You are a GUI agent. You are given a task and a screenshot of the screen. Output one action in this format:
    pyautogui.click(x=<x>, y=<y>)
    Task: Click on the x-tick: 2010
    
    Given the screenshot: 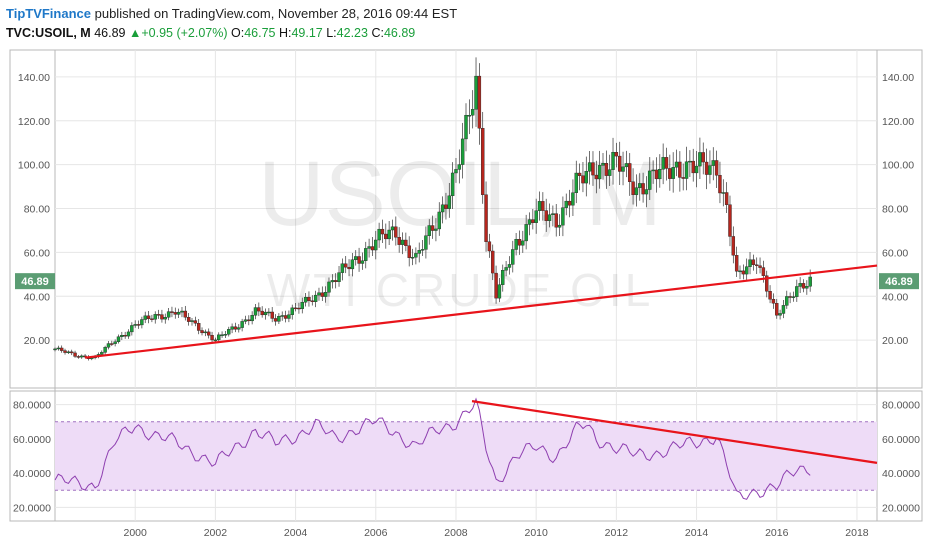 What is the action you would take?
    pyautogui.click(x=536, y=533)
    